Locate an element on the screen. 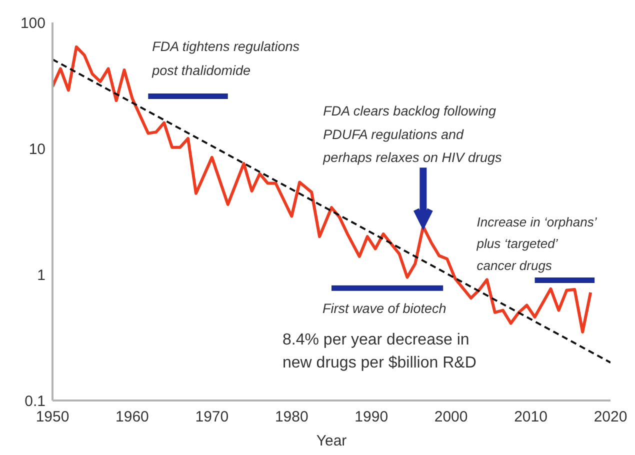 The height and width of the screenshot is (455, 635). x-tick-label: 1990 is located at coordinates (371, 417).